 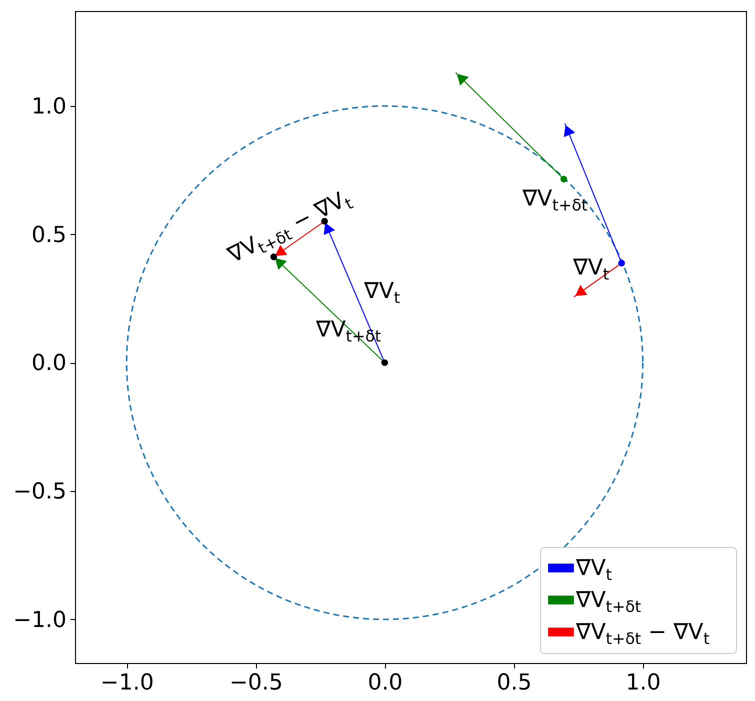 I want to click on x-tick-label: 0.0, so click(x=385, y=683).